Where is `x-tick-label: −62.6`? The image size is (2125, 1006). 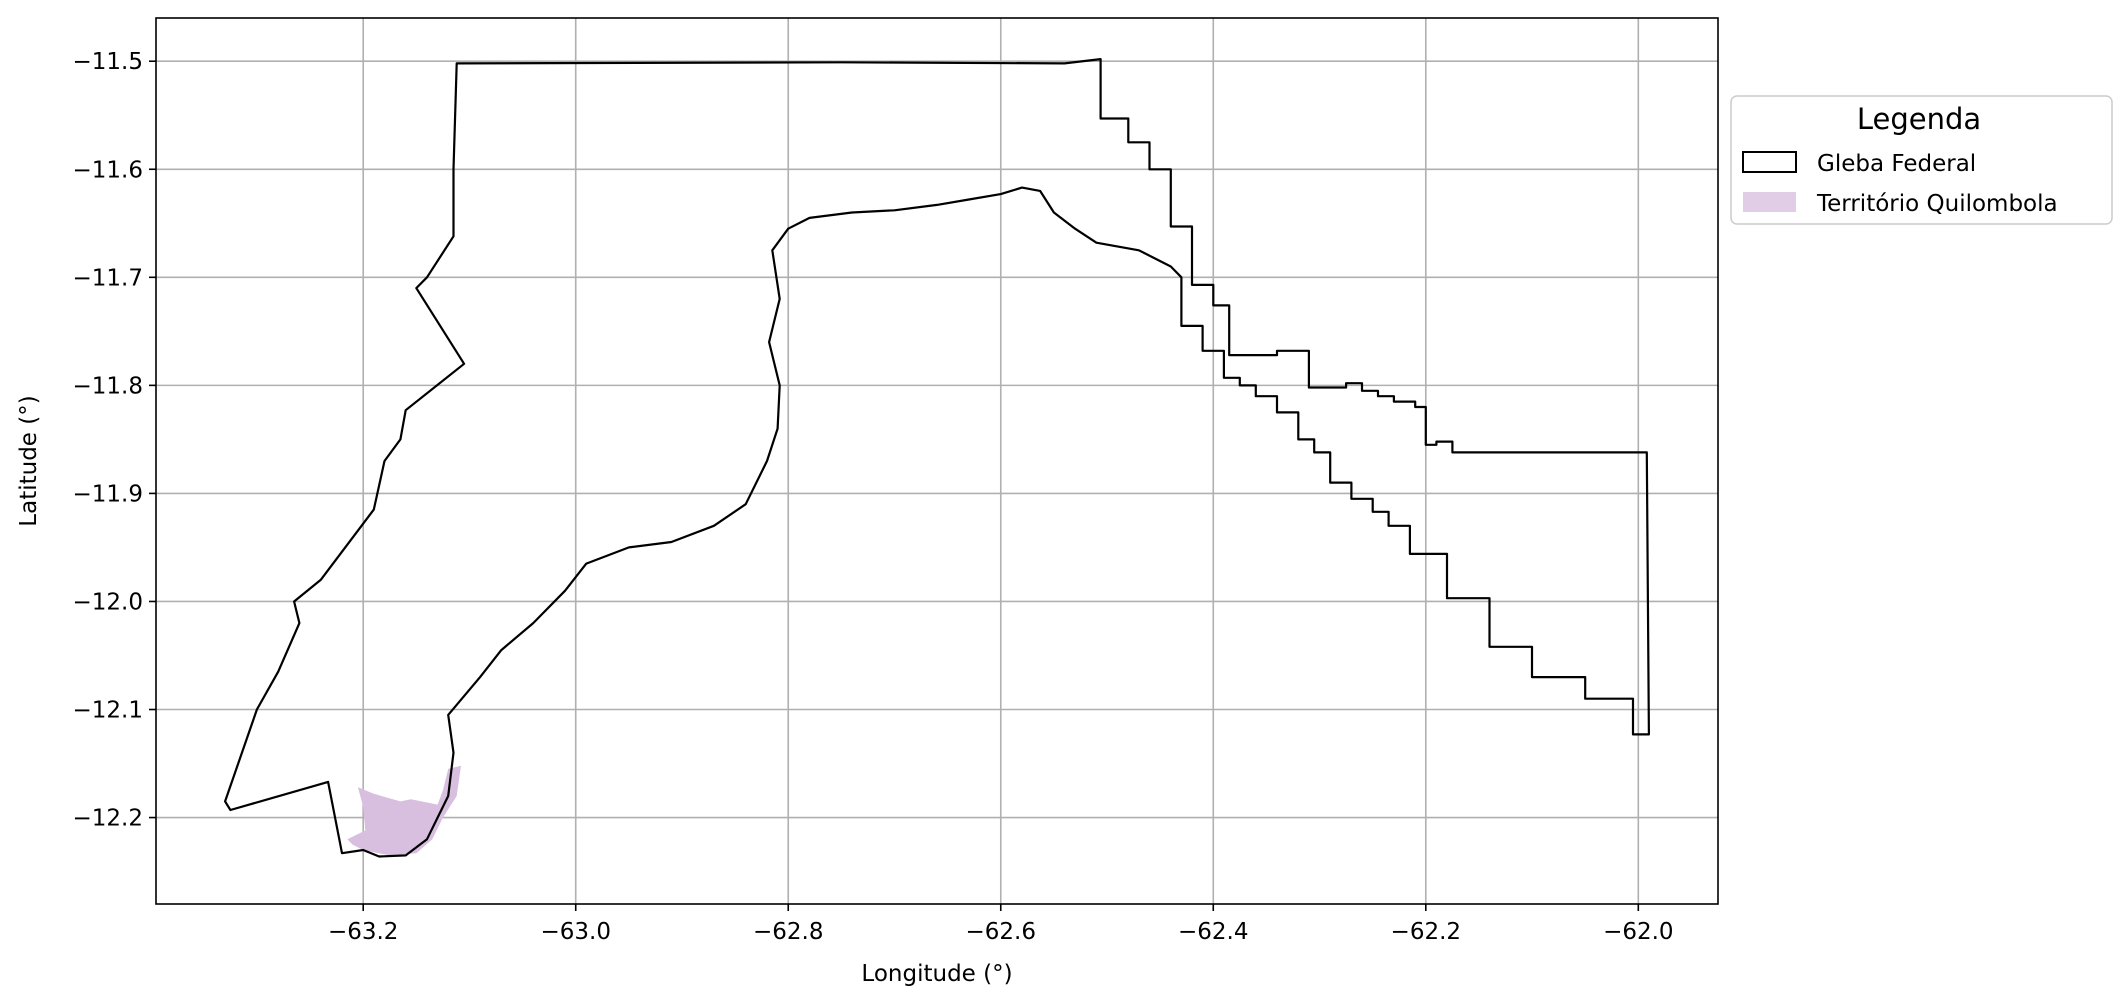
x-tick-label: −62.6 is located at coordinates (1001, 932).